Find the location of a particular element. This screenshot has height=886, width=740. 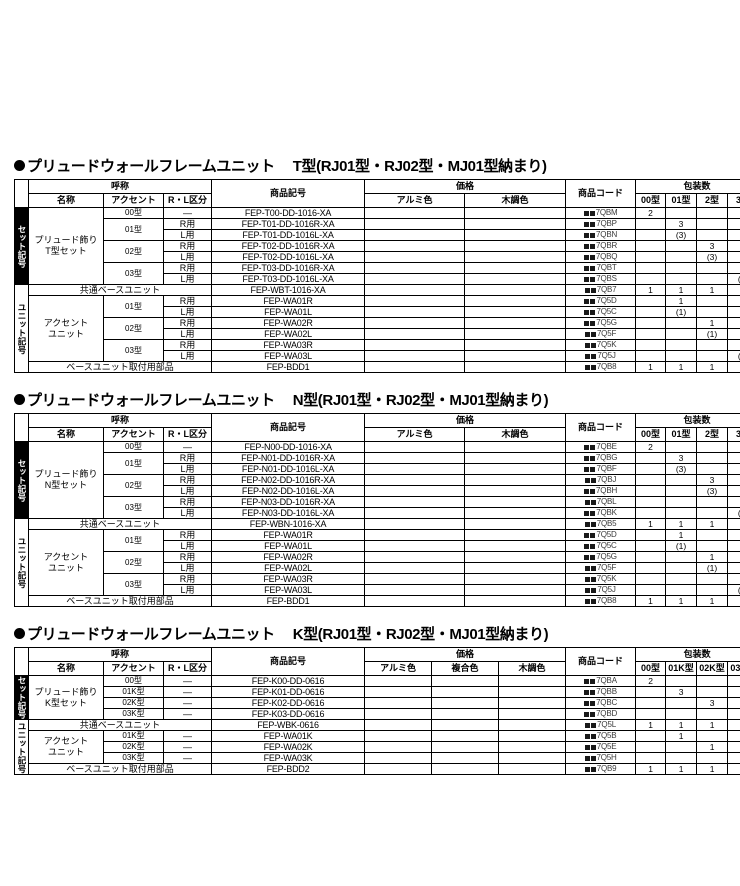

header-product-code: 商品コード is located at coordinates (601, 661).